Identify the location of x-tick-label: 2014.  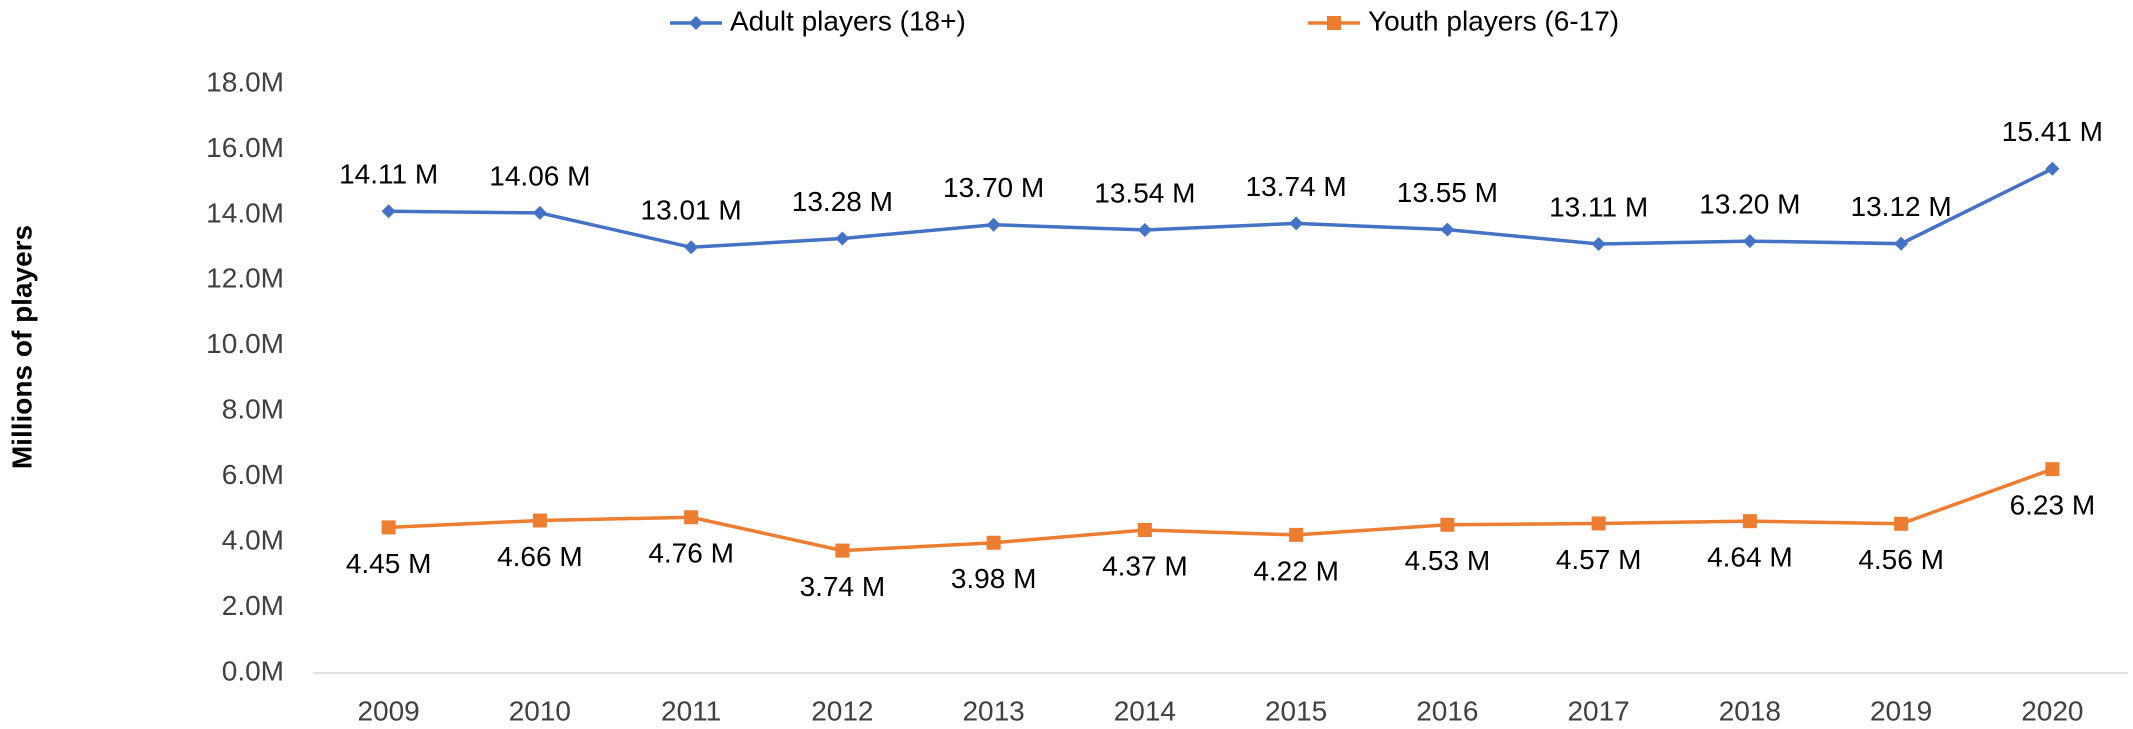
(1145, 710).